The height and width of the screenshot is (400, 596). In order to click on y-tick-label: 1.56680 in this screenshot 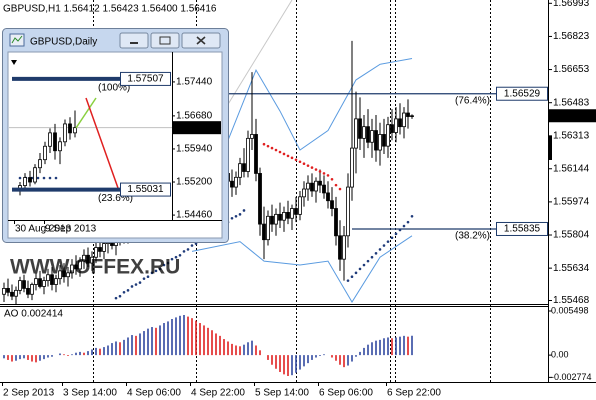, I will do `click(194, 116)`.